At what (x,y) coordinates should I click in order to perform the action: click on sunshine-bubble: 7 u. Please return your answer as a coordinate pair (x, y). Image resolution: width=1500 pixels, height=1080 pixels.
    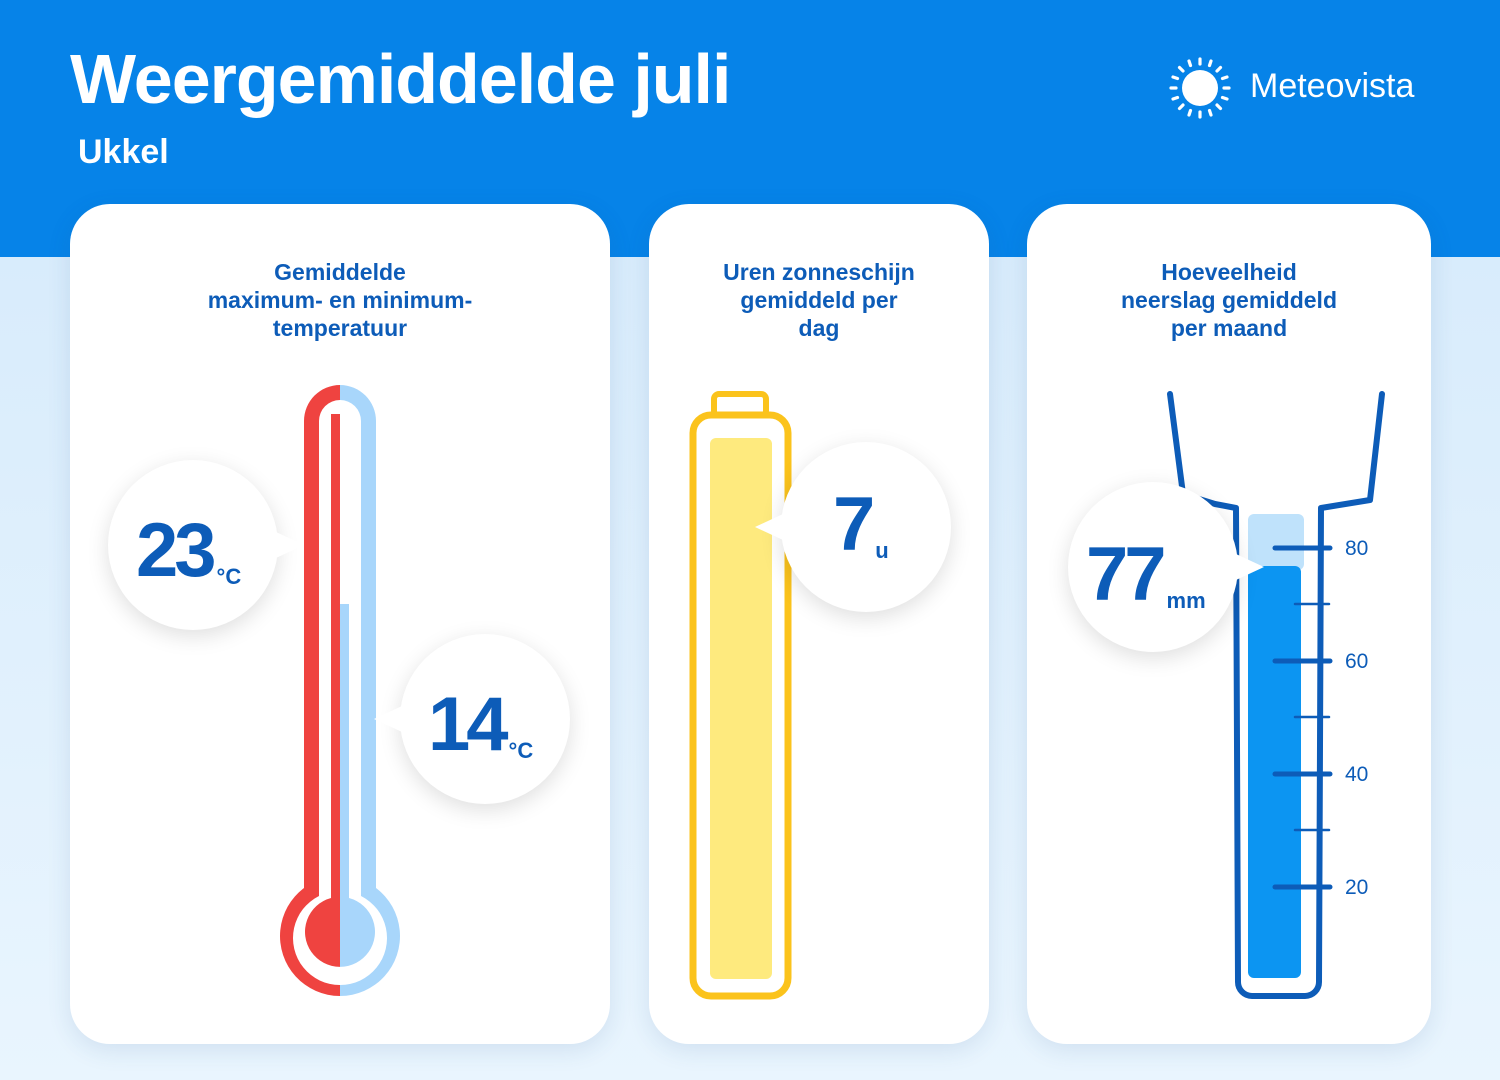
    Looking at the image, I should click on (853, 527).